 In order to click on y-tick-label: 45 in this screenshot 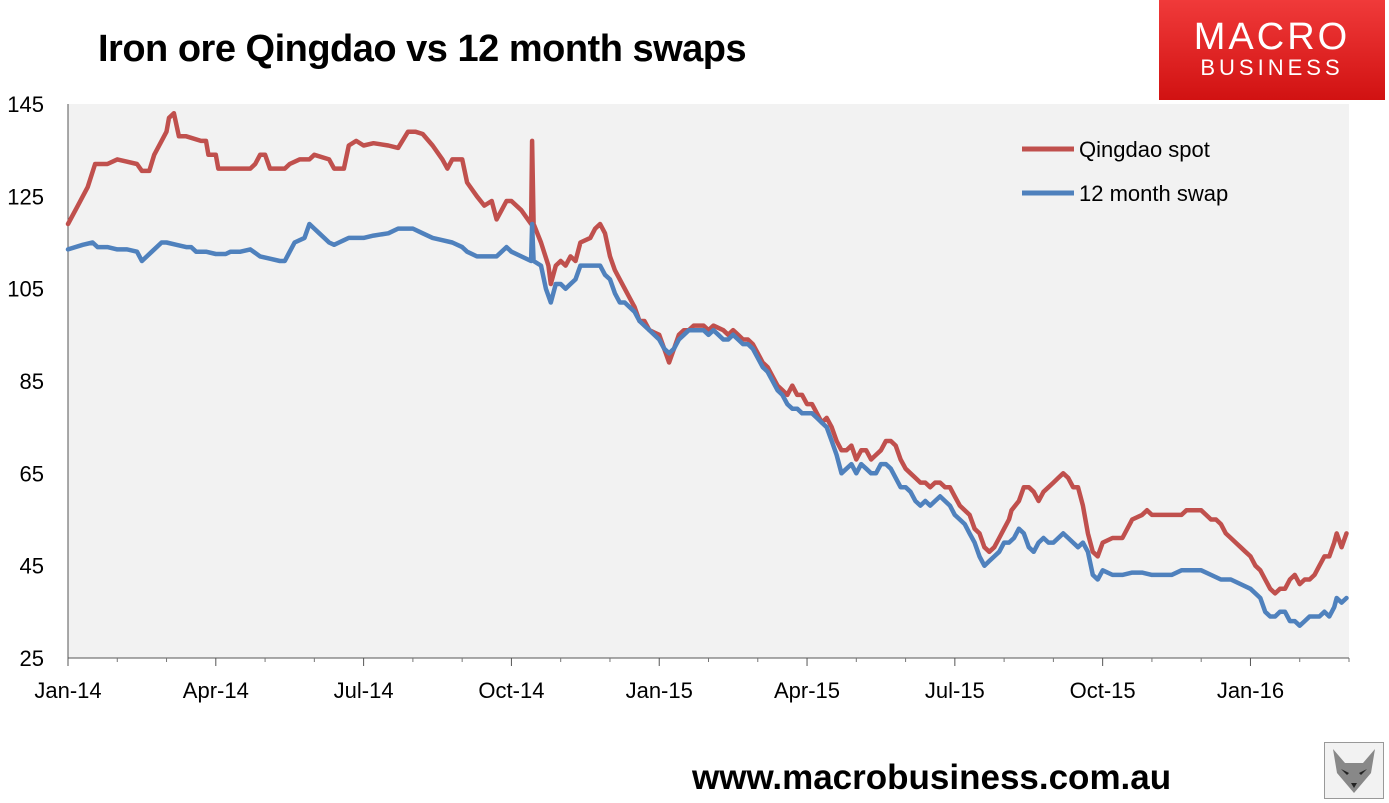, I will do `click(32, 566)`.